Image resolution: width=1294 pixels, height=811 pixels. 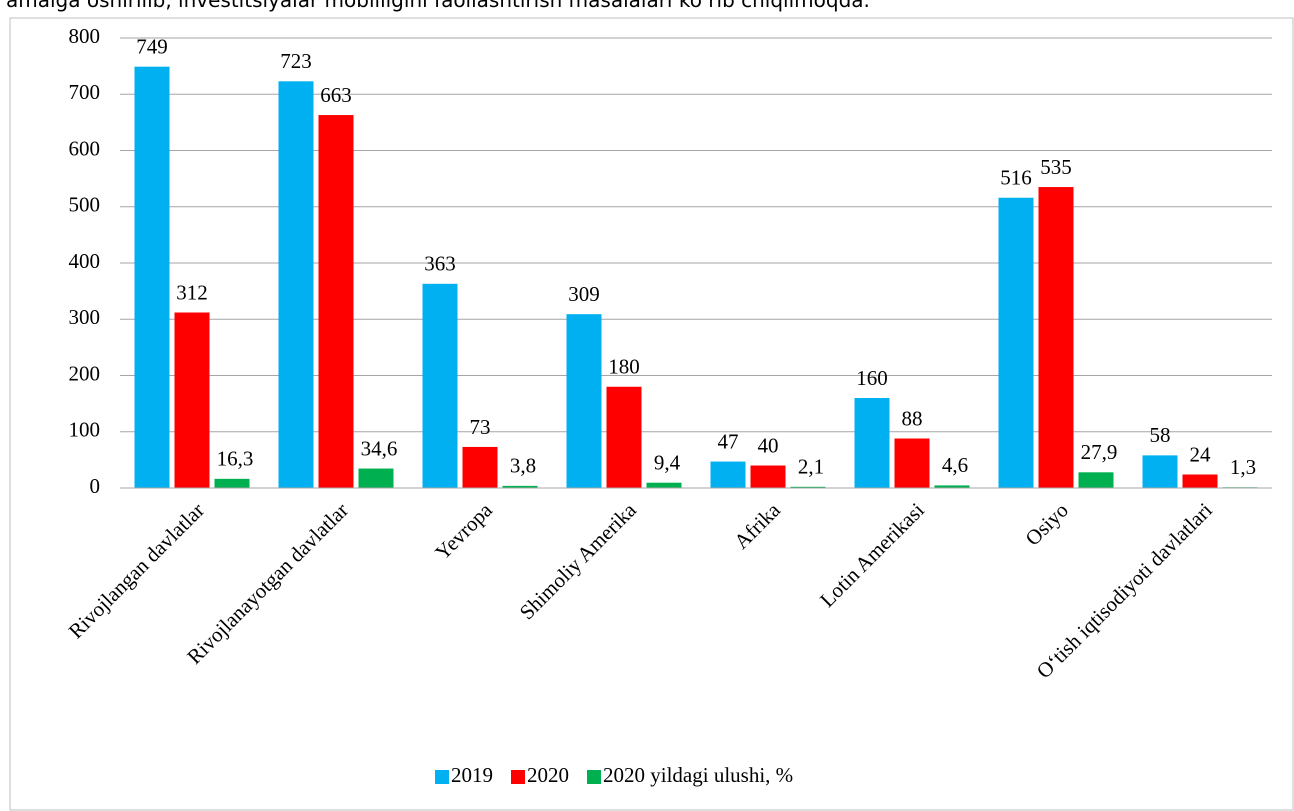 I want to click on data-label: 1,3, so click(x=1243, y=467).